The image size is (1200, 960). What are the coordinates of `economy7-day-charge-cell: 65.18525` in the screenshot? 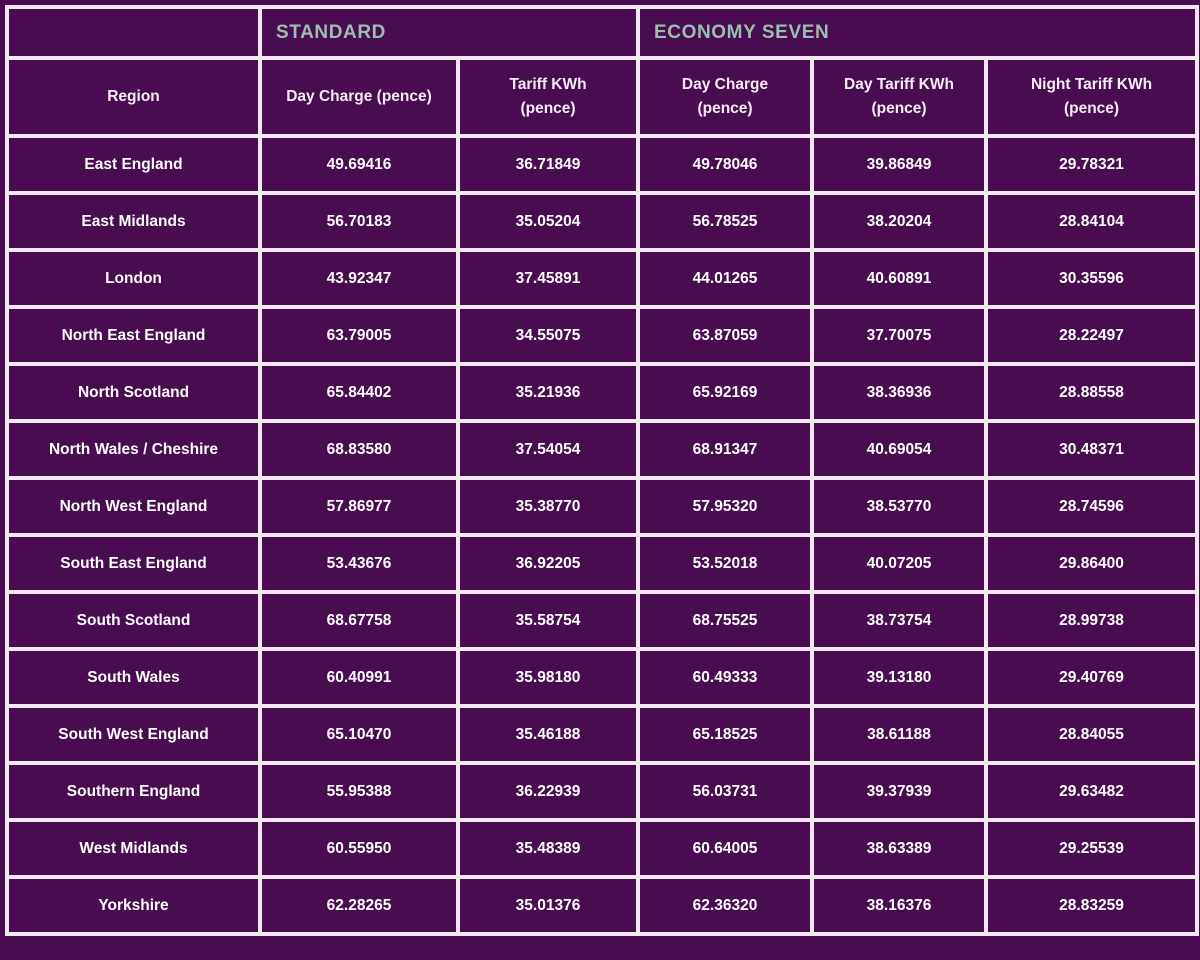 It's located at (725, 734).